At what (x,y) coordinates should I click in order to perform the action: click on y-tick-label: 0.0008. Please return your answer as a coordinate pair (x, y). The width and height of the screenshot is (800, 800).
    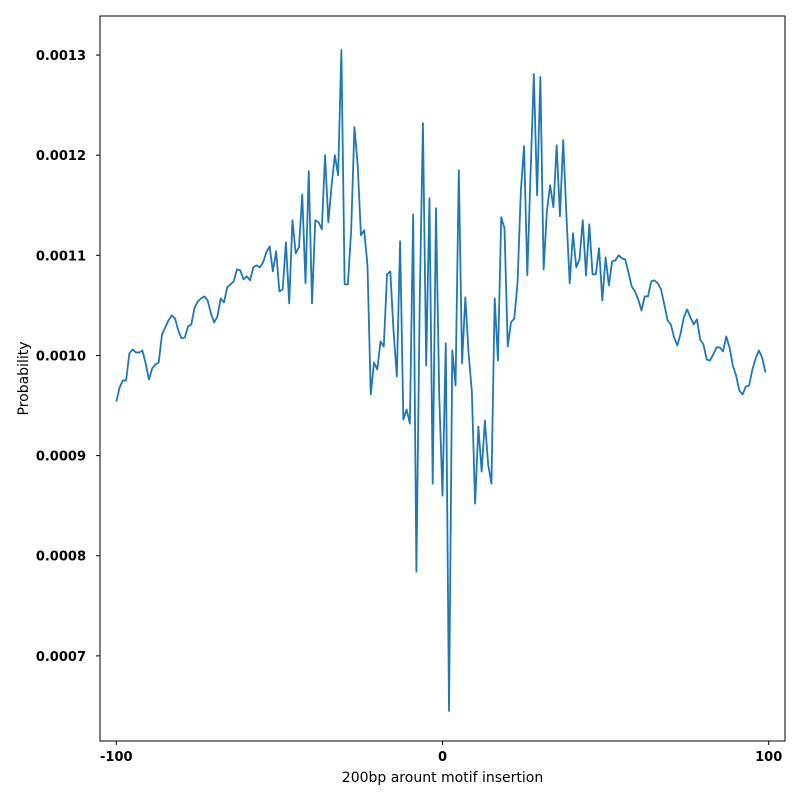
    Looking at the image, I should click on (61, 557).